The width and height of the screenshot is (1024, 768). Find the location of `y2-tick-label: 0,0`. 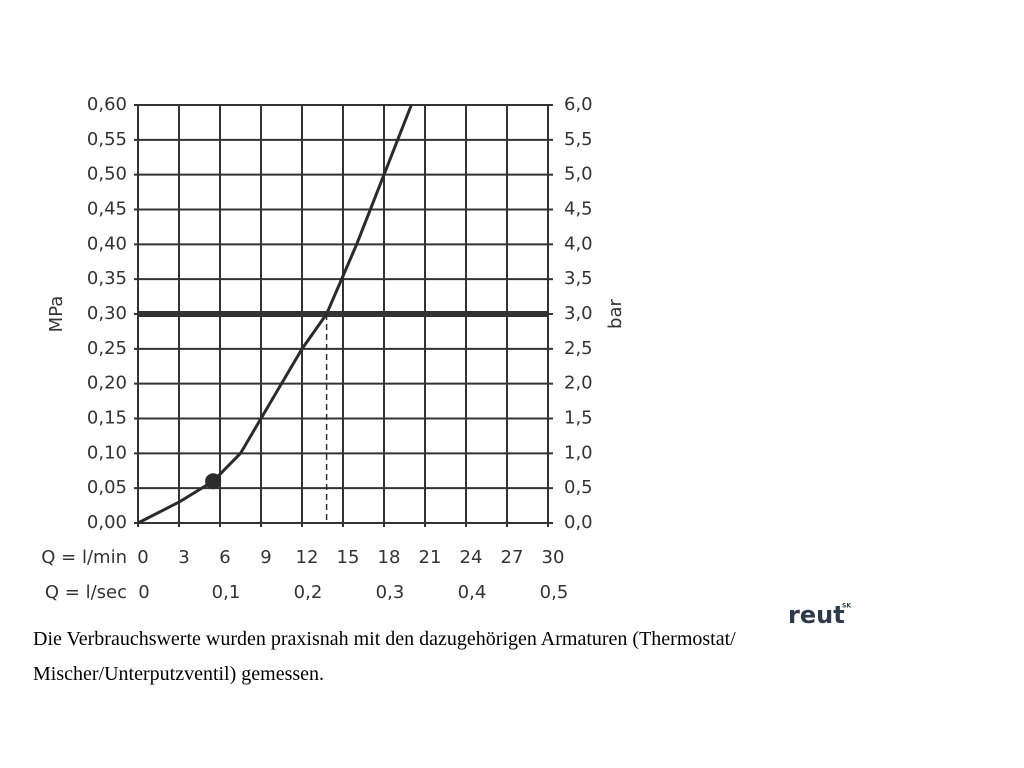

y2-tick-label: 0,0 is located at coordinates (578, 522).